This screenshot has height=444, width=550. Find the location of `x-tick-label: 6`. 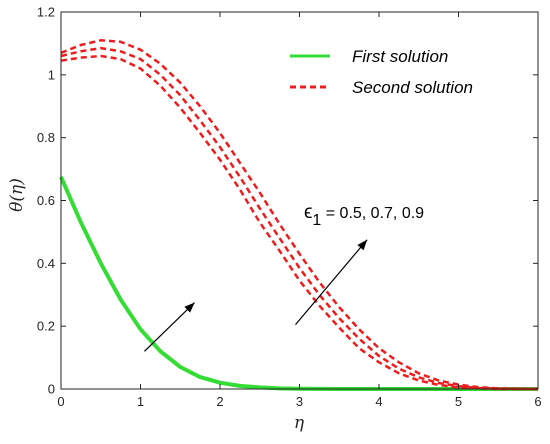

x-tick-label: 6 is located at coordinates (537, 401).